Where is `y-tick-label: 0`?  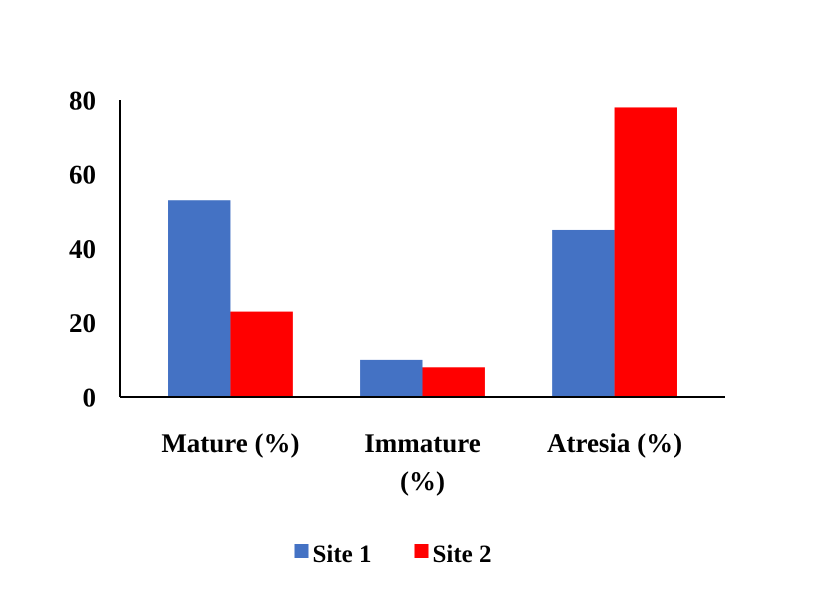
y-tick-label: 0 is located at coordinates (89, 397).